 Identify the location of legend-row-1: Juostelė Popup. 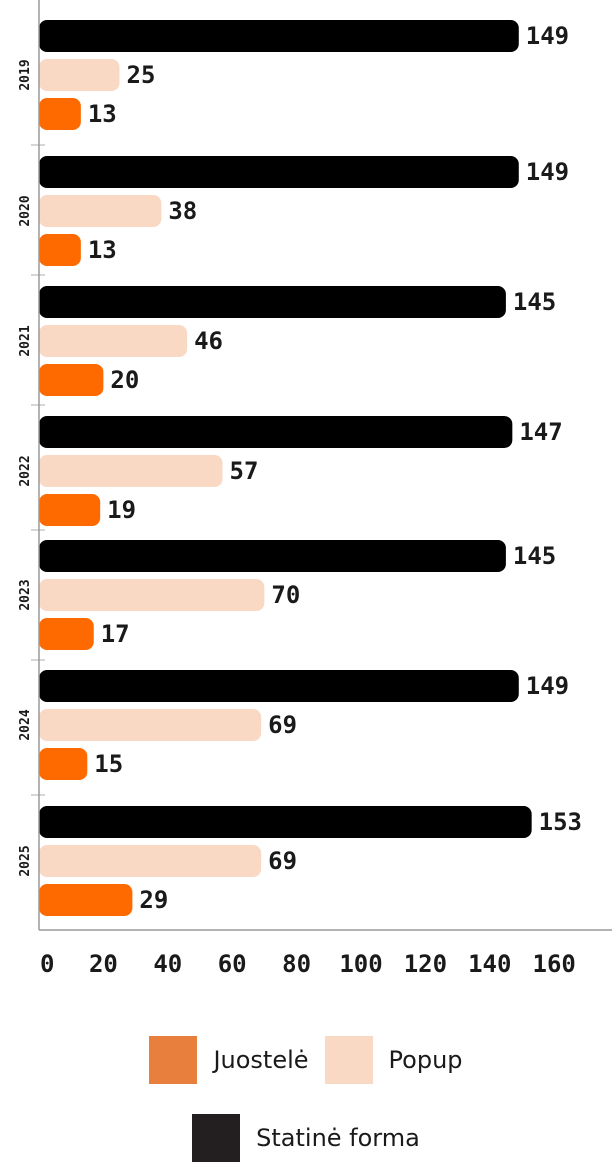
(306, 1060).